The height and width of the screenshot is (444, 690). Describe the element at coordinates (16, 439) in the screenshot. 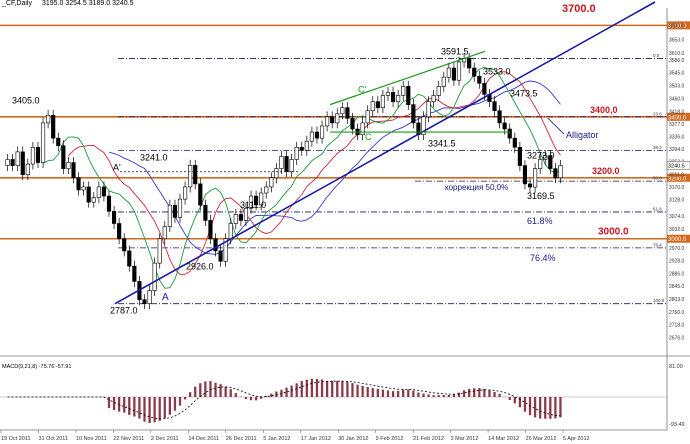

I see `x-tick-label: 19 Oct 2011` at that location.